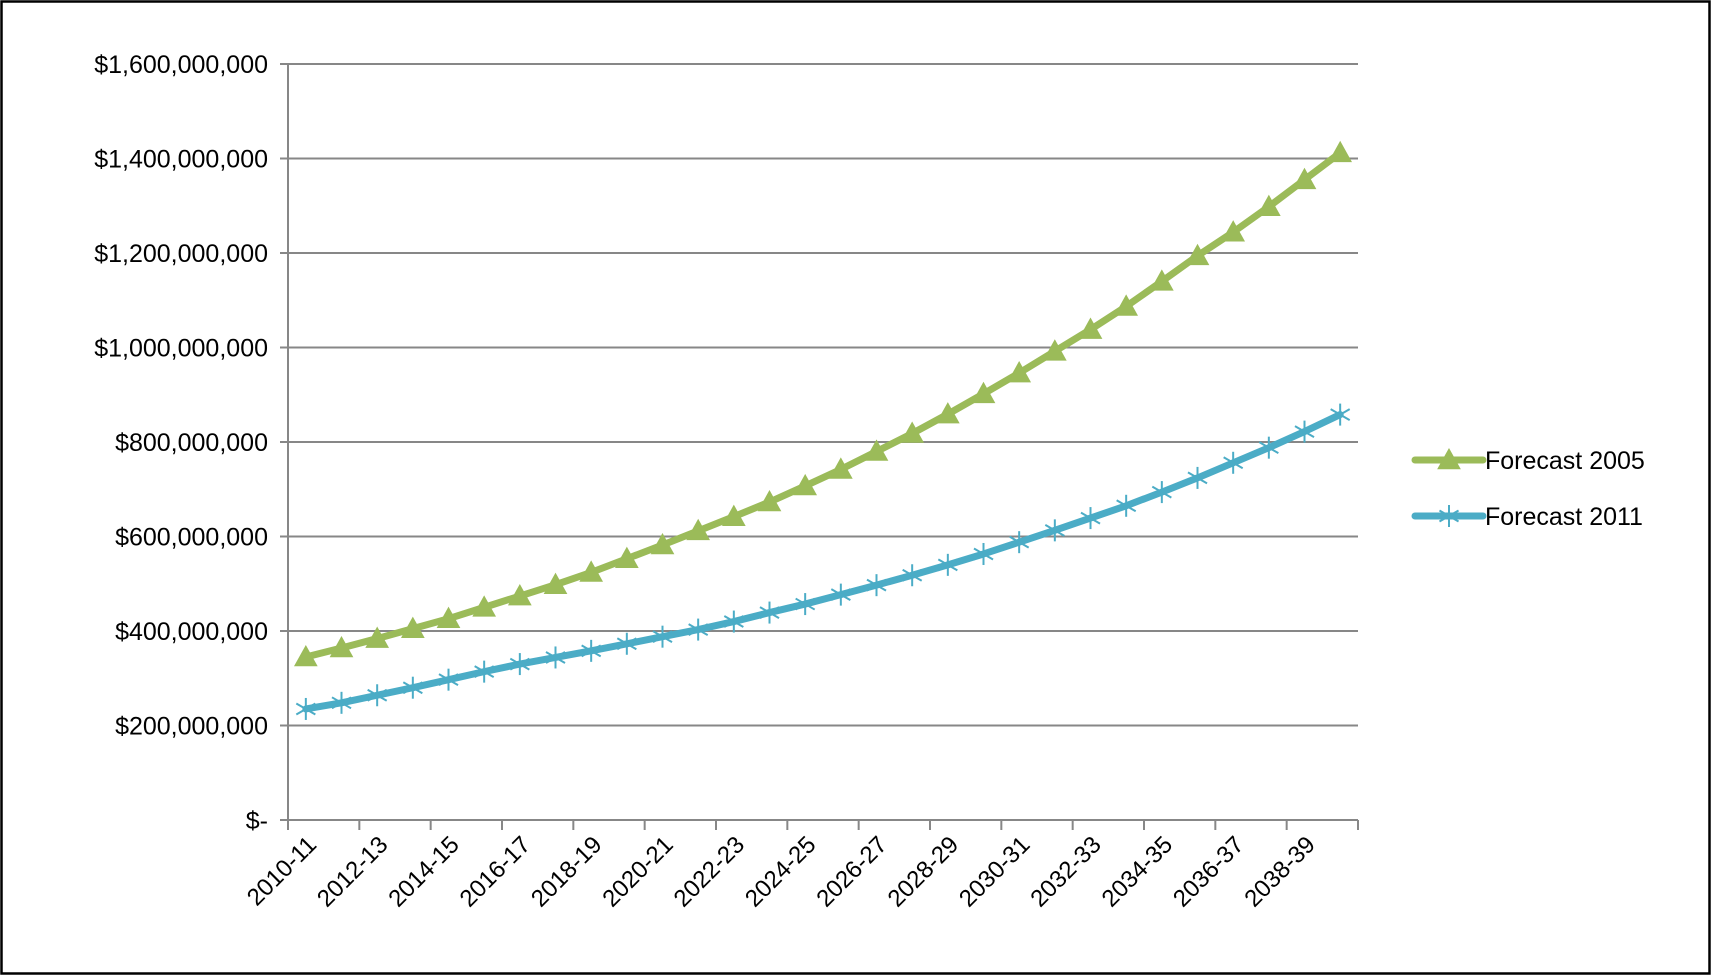 The image size is (1711, 980). What do you see at coordinates (1564, 517) in the screenshot?
I see `legend-label: Forecast 2011` at bounding box center [1564, 517].